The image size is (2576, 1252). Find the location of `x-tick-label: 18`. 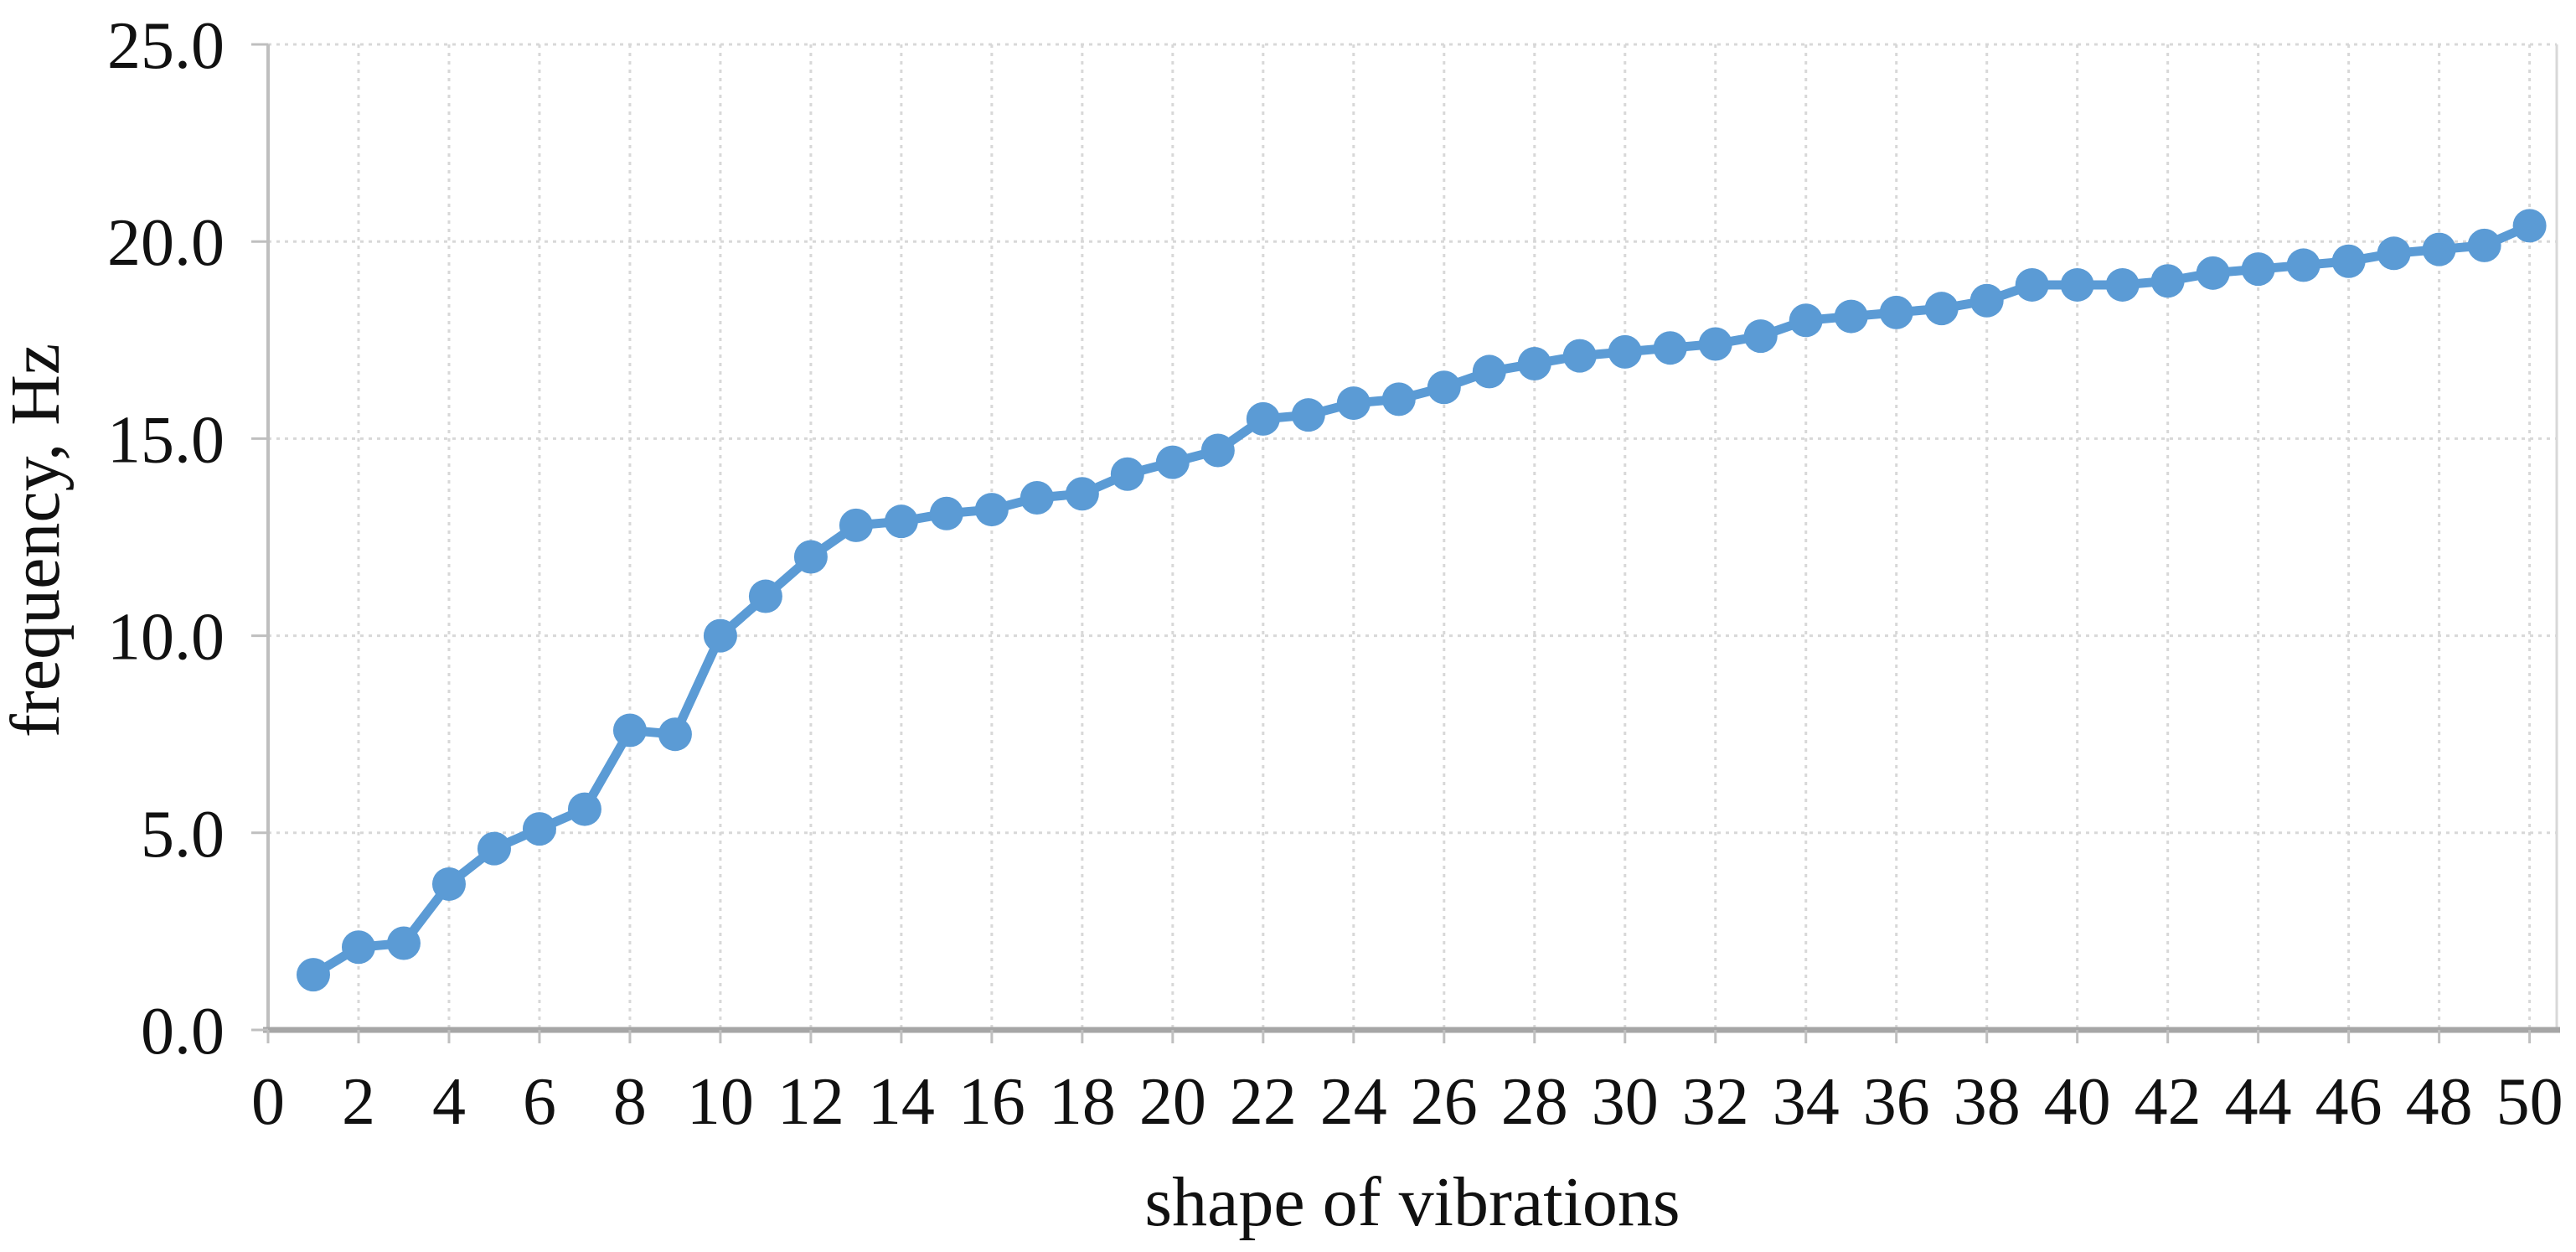

x-tick-label: 18 is located at coordinates (1082, 1102).